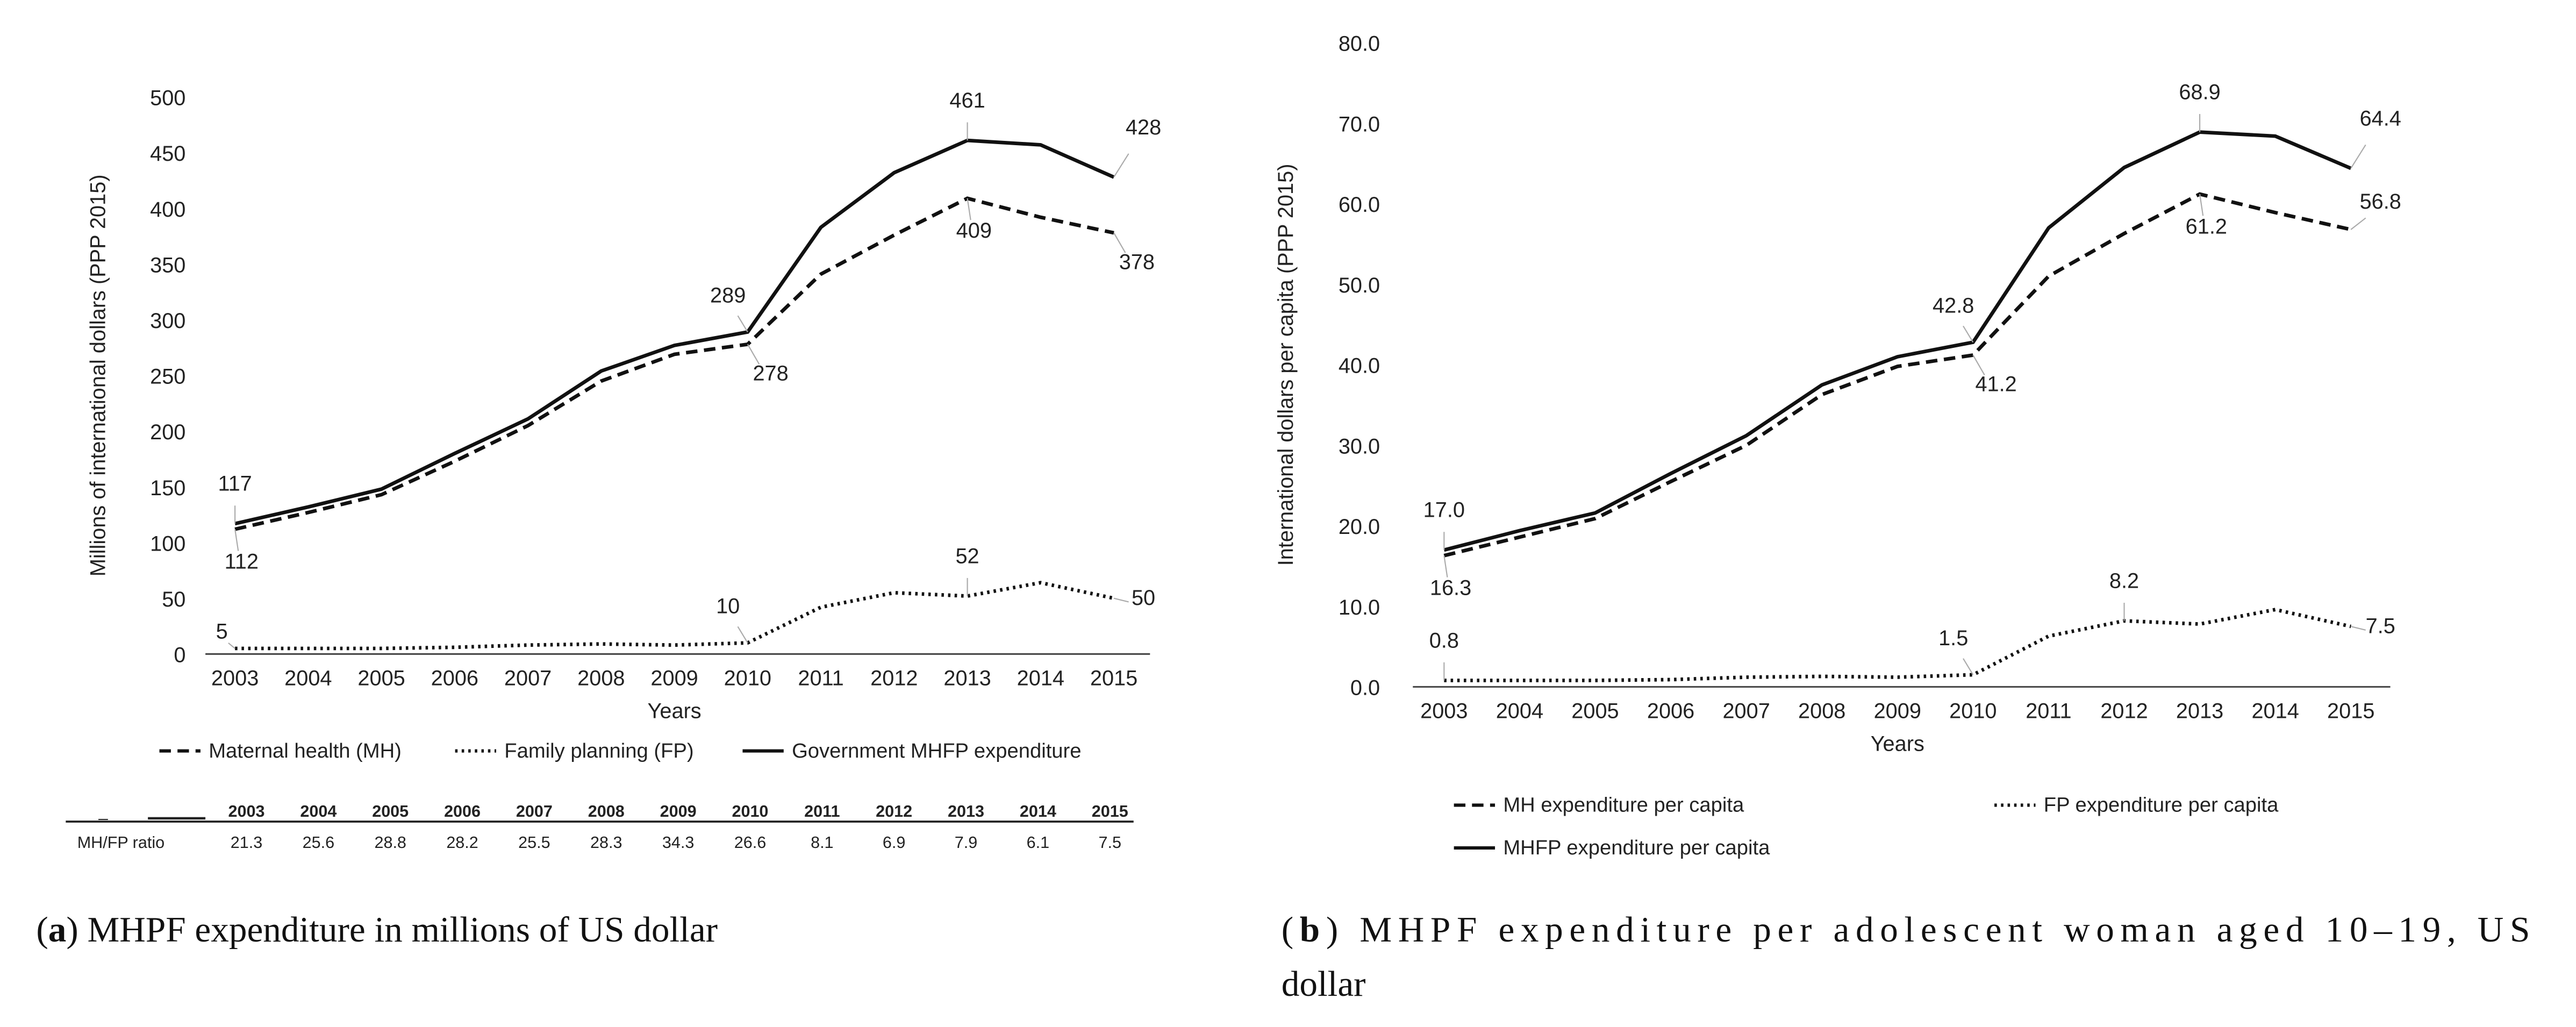  Describe the element at coordinates (894, 811) in the screenshot. I see `table-header-year: 2012` at that location.